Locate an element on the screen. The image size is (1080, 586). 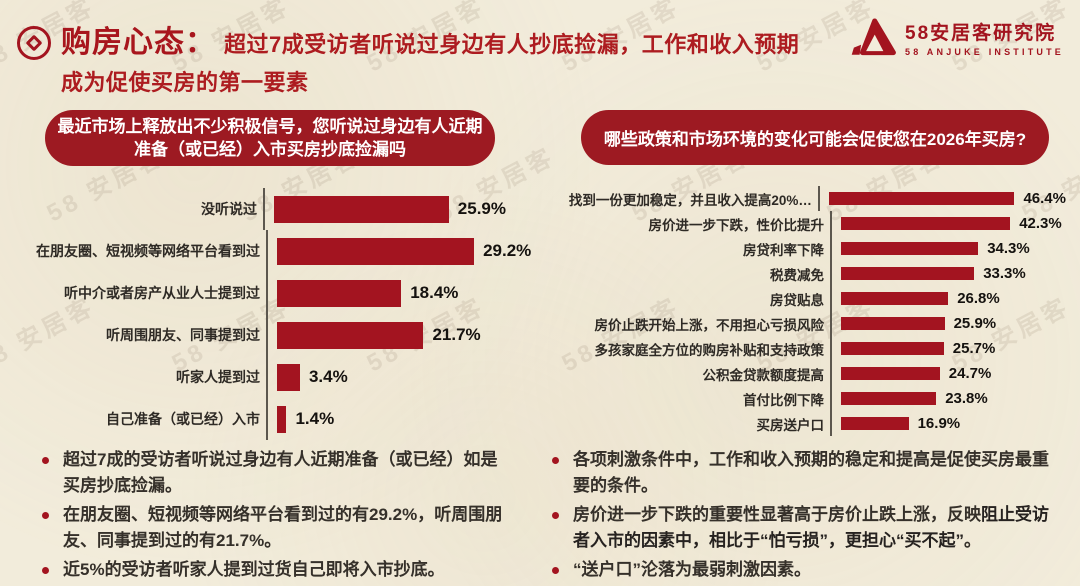
category-label: 听中介或者房产从业人士提到过 is located at coordinates (162, 293).